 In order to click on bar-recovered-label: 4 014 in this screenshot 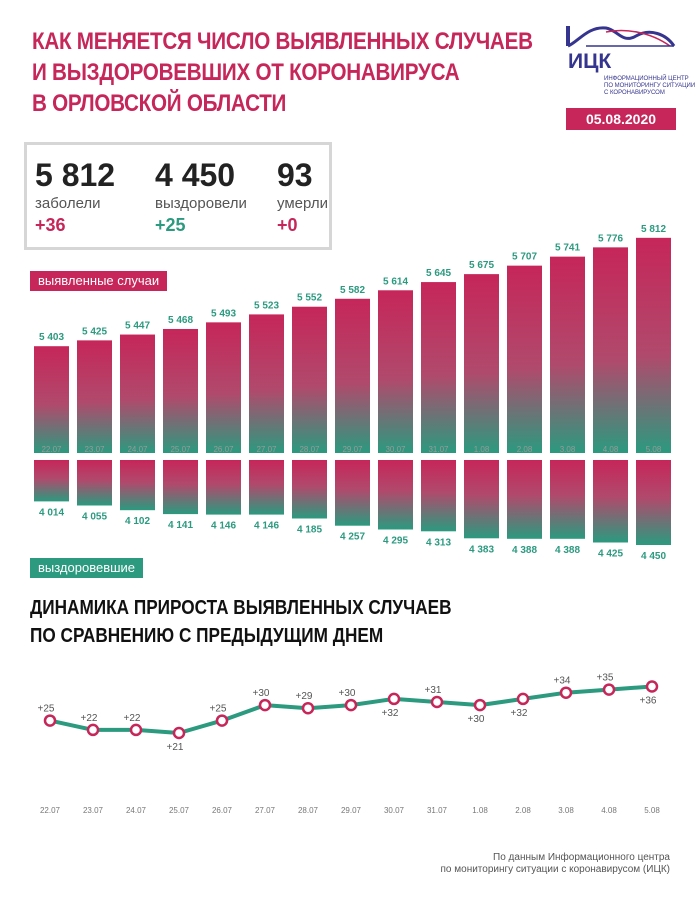, I will do `click(51, 512)`.